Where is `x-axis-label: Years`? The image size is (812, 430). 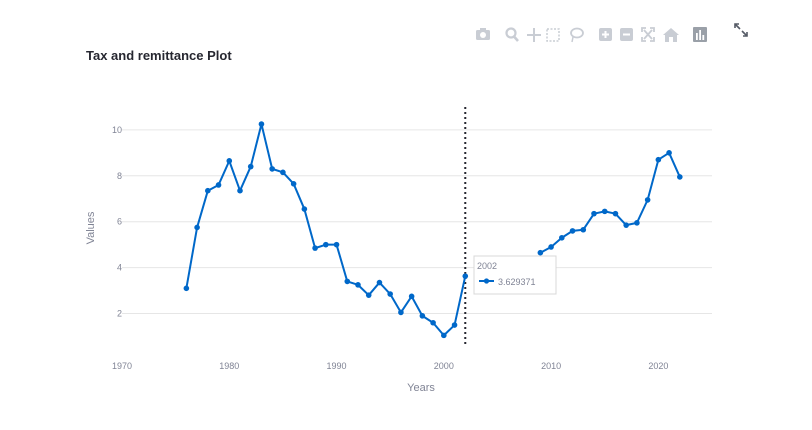
x-axis-label: Years is located at coordinates (421, 388).